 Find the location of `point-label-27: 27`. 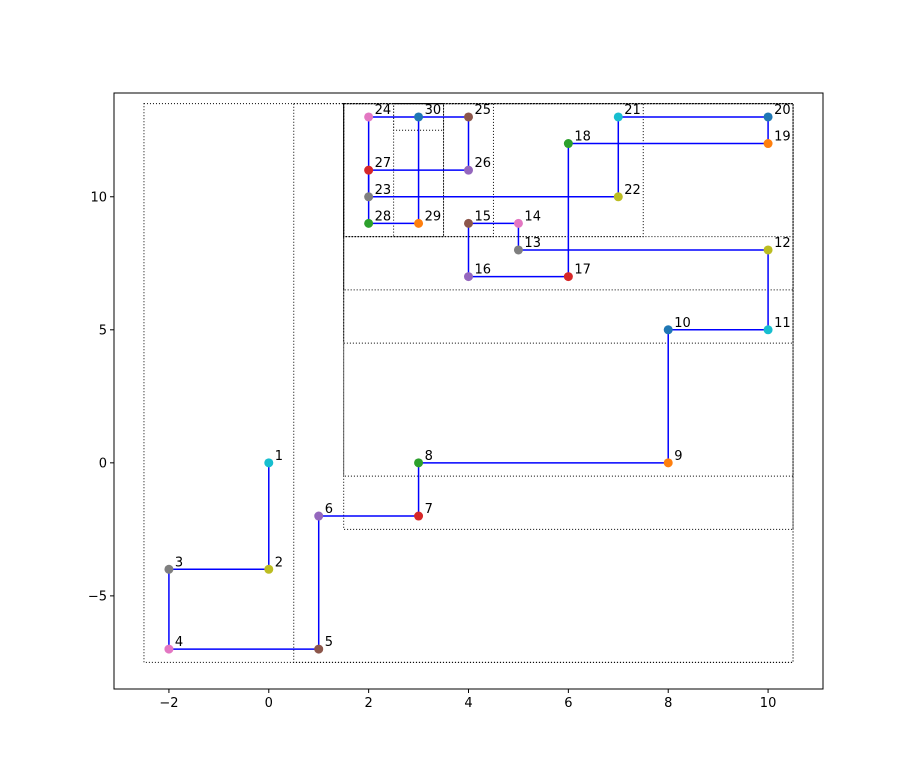

point-label-27: 27 is located at coordinates (383, 163).